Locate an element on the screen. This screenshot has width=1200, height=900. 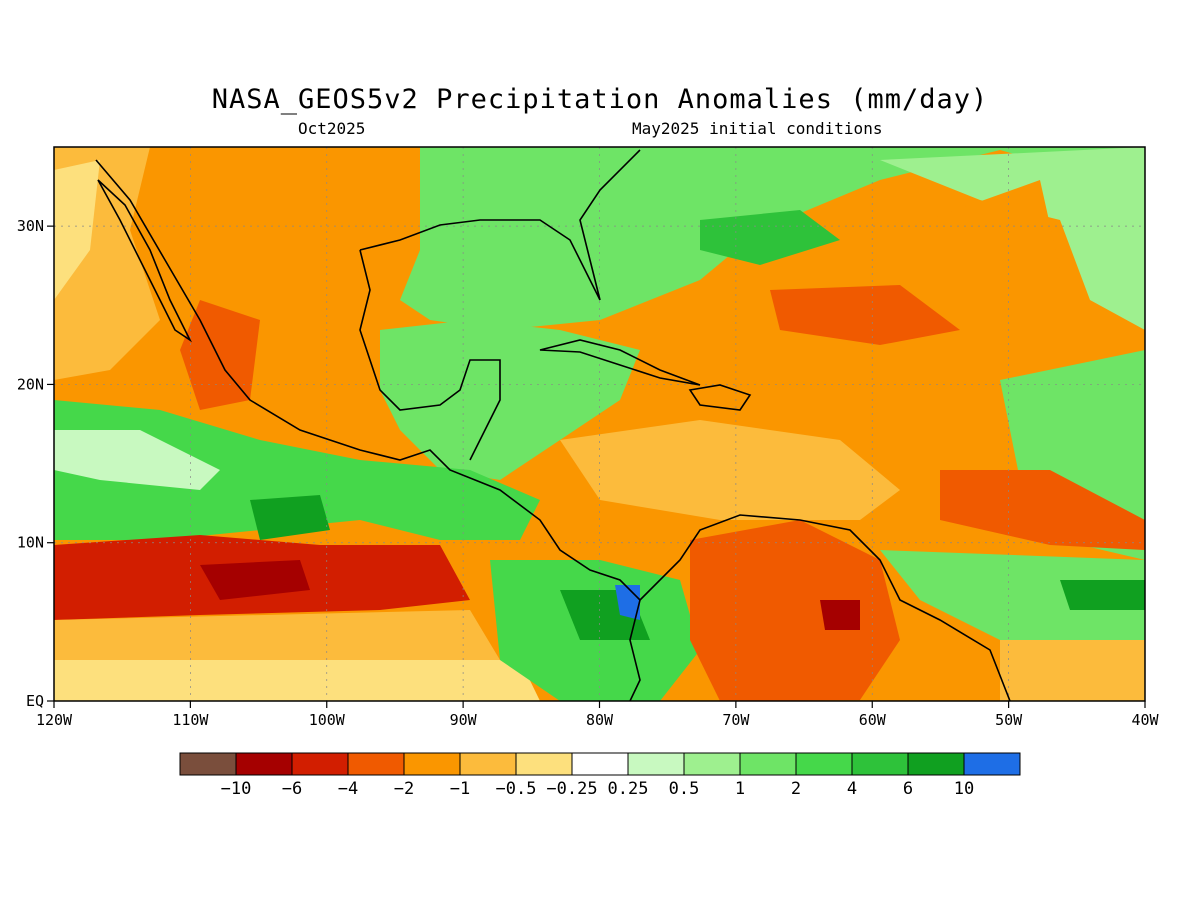
lon-tick-label: 120W is located at coordinates (54, 720).